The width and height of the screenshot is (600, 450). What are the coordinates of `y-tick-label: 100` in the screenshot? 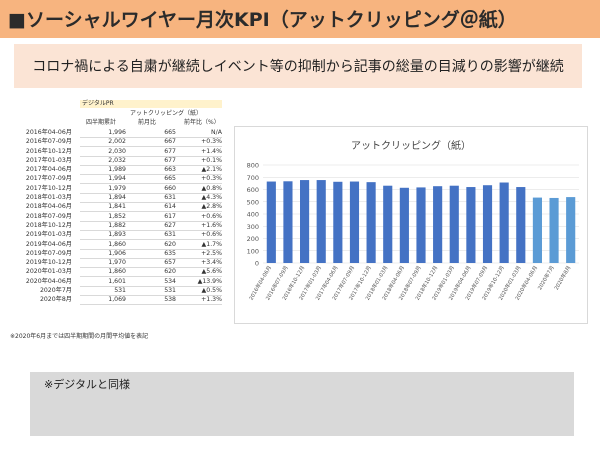 It's located at (253, 251).